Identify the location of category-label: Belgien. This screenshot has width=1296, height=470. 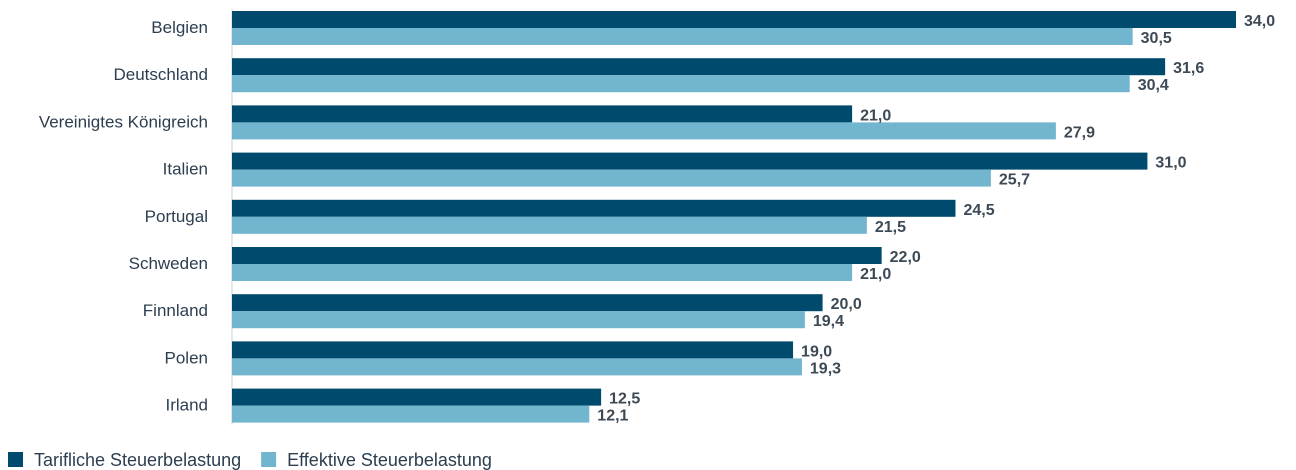
(179, 27).